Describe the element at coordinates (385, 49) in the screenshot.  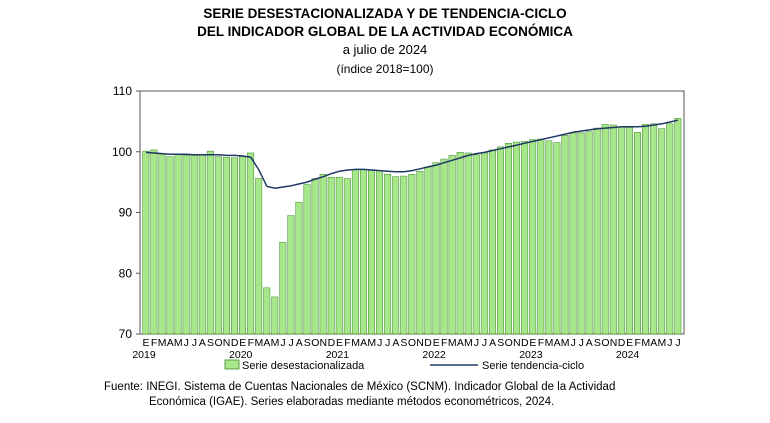
I see `chart-subtitle: a julio de 2024` at that location.